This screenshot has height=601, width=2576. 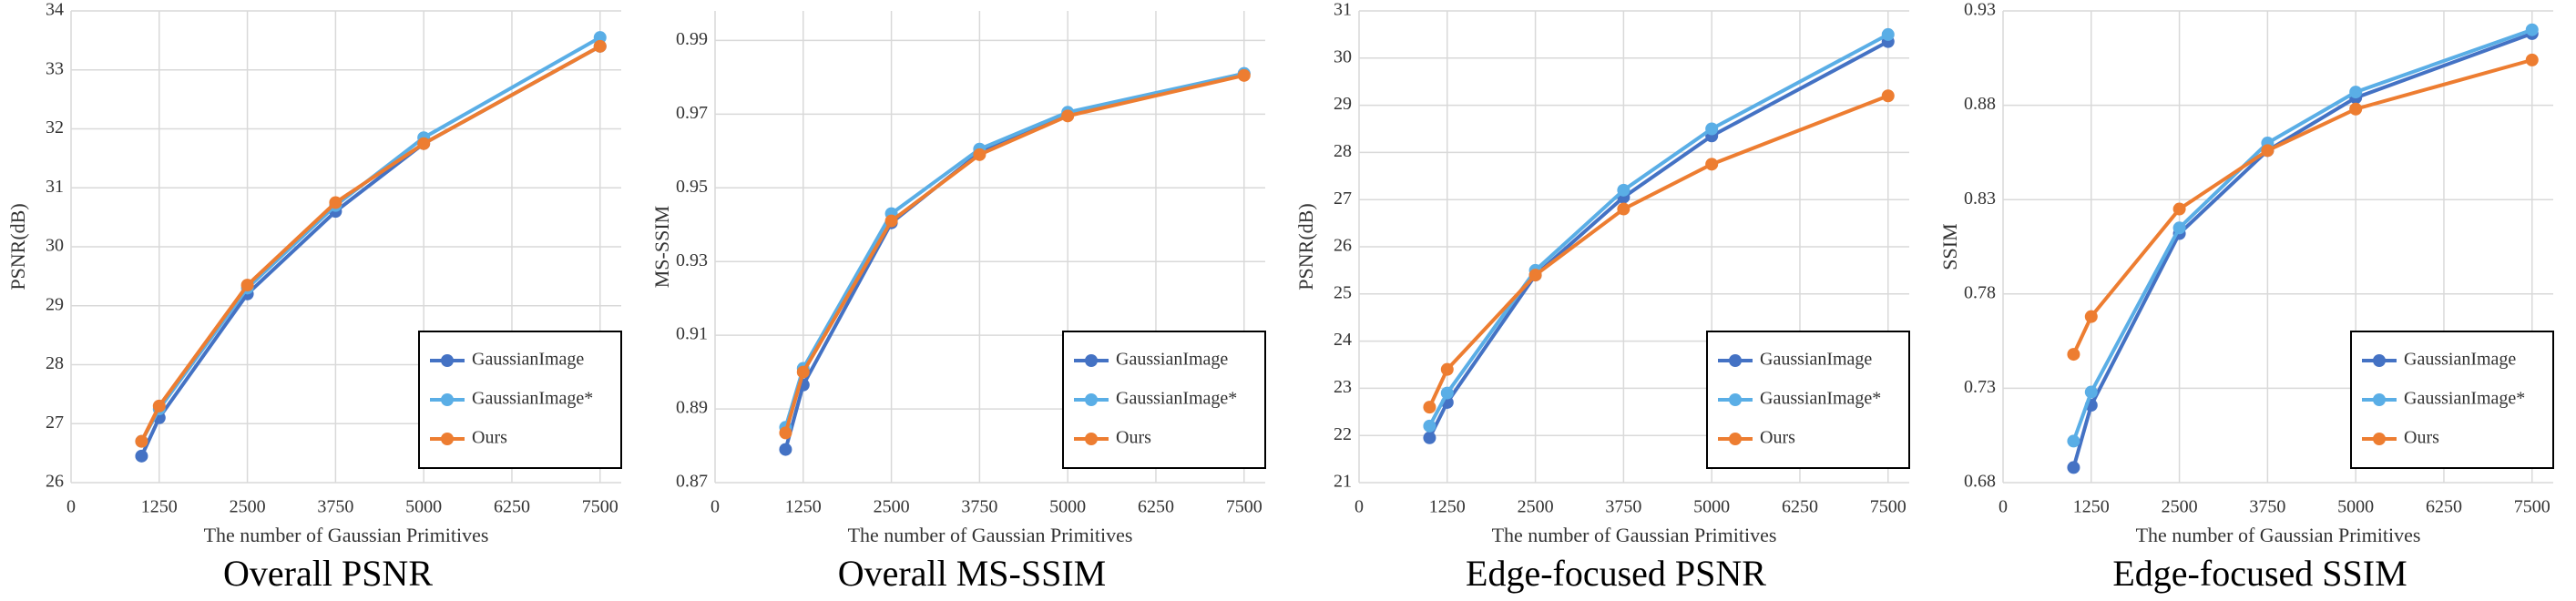 I want to click on y-tick-label: 29, so click(x=1343, y=104).